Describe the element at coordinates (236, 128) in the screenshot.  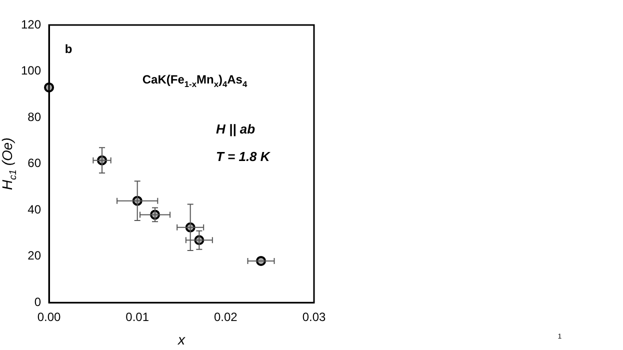
I see `annotation: H || ab` at that location.